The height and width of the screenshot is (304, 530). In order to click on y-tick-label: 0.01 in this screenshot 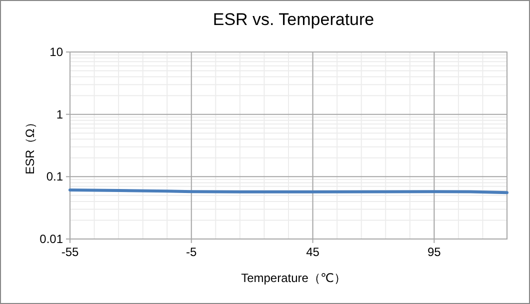, I will do `click(52, 239)`.